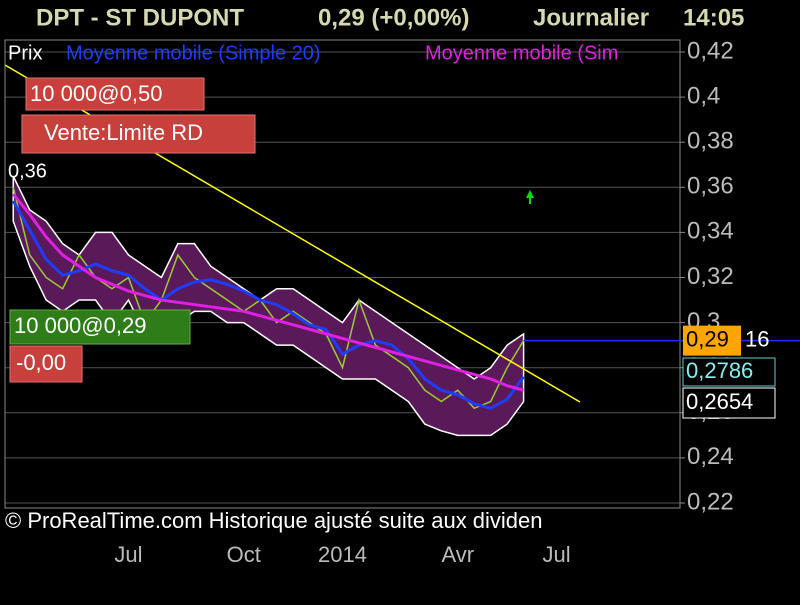 The height and width of the screenshot is (605, 800). Describe the element at coordinates (123, 132) in the screenshot. I see `order-type: Vente:Limite RD` at that location.